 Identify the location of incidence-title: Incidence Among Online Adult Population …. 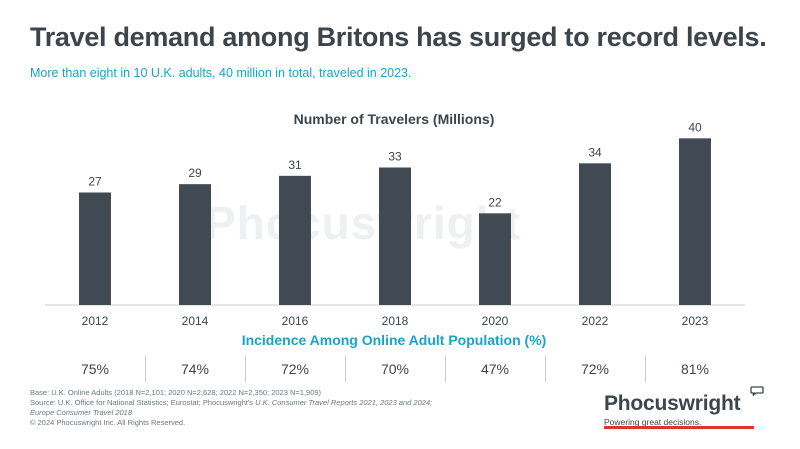
(394, 340).